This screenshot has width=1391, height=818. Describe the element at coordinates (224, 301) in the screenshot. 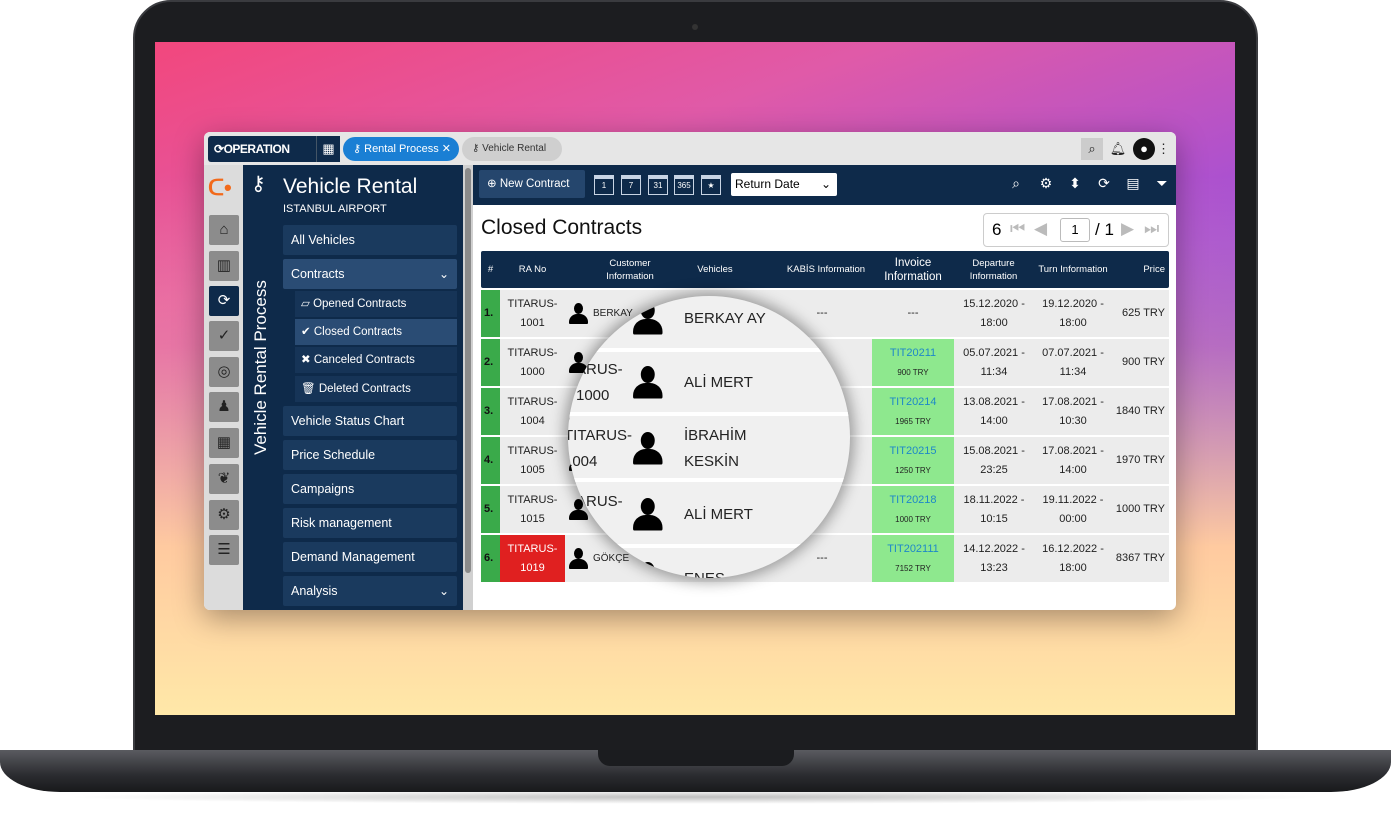

I see `sync-icon: ⟳` at that location.